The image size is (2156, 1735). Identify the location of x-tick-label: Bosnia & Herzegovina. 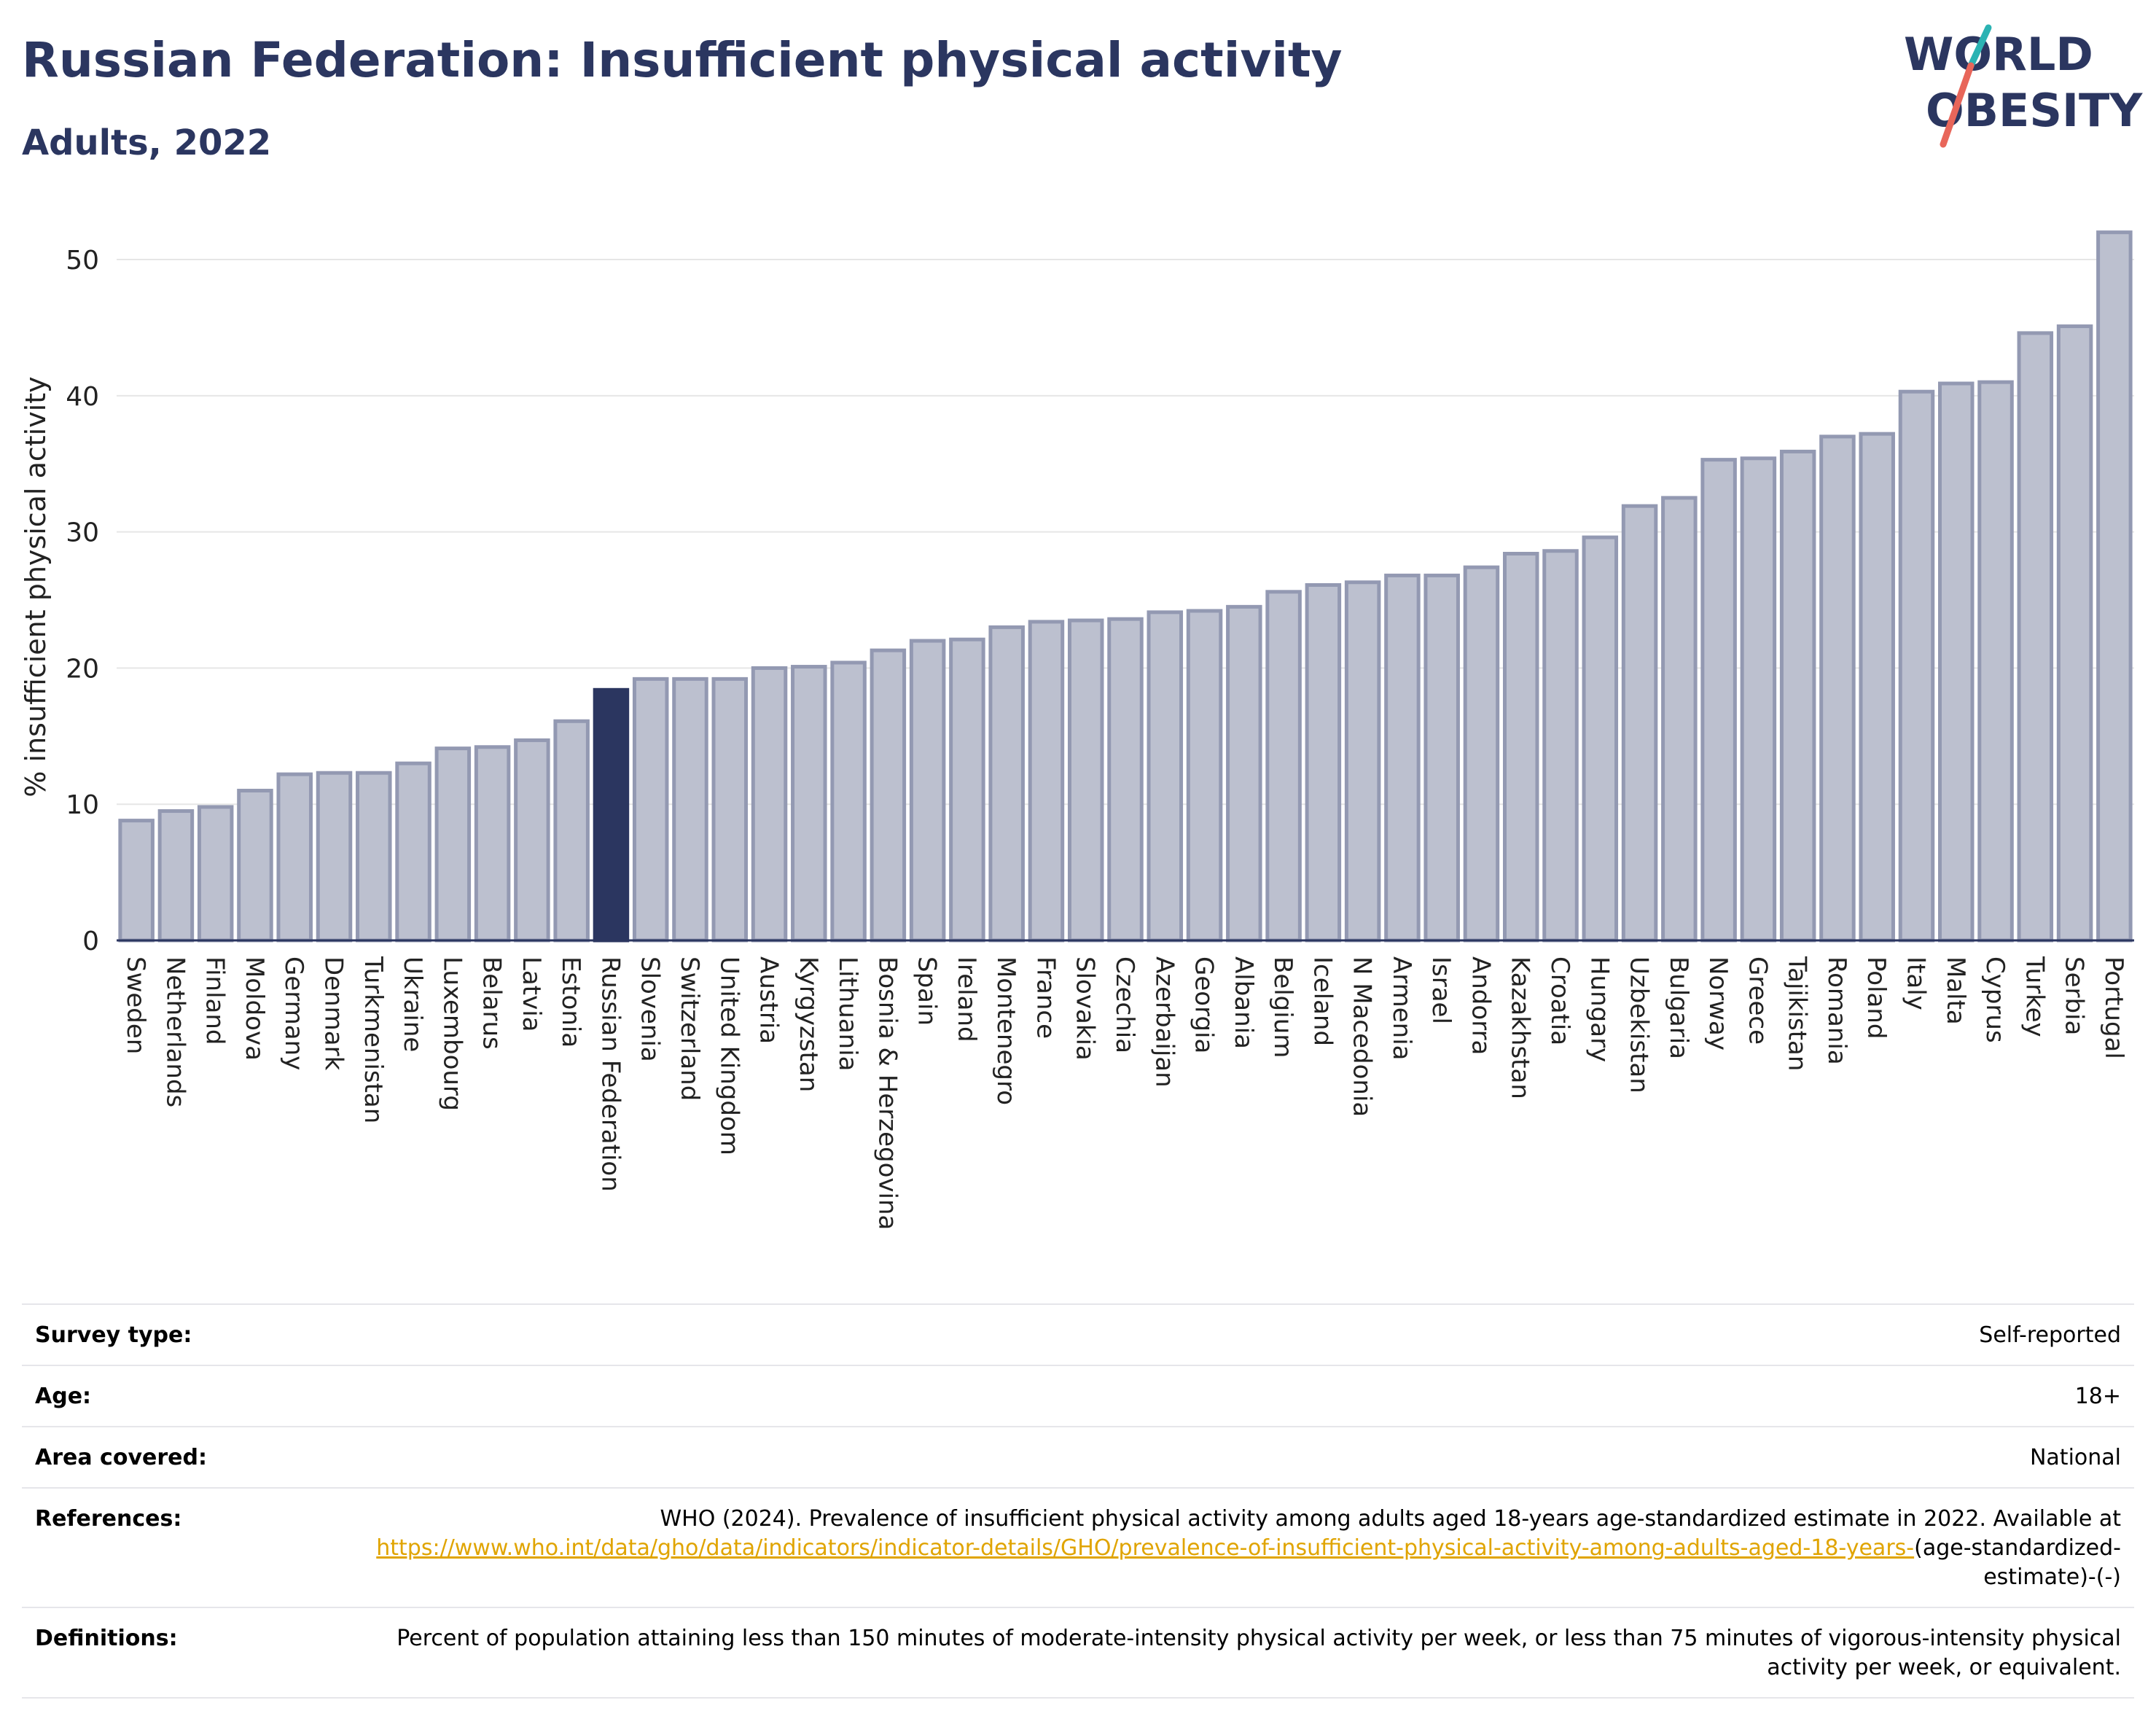
(887, 1093).